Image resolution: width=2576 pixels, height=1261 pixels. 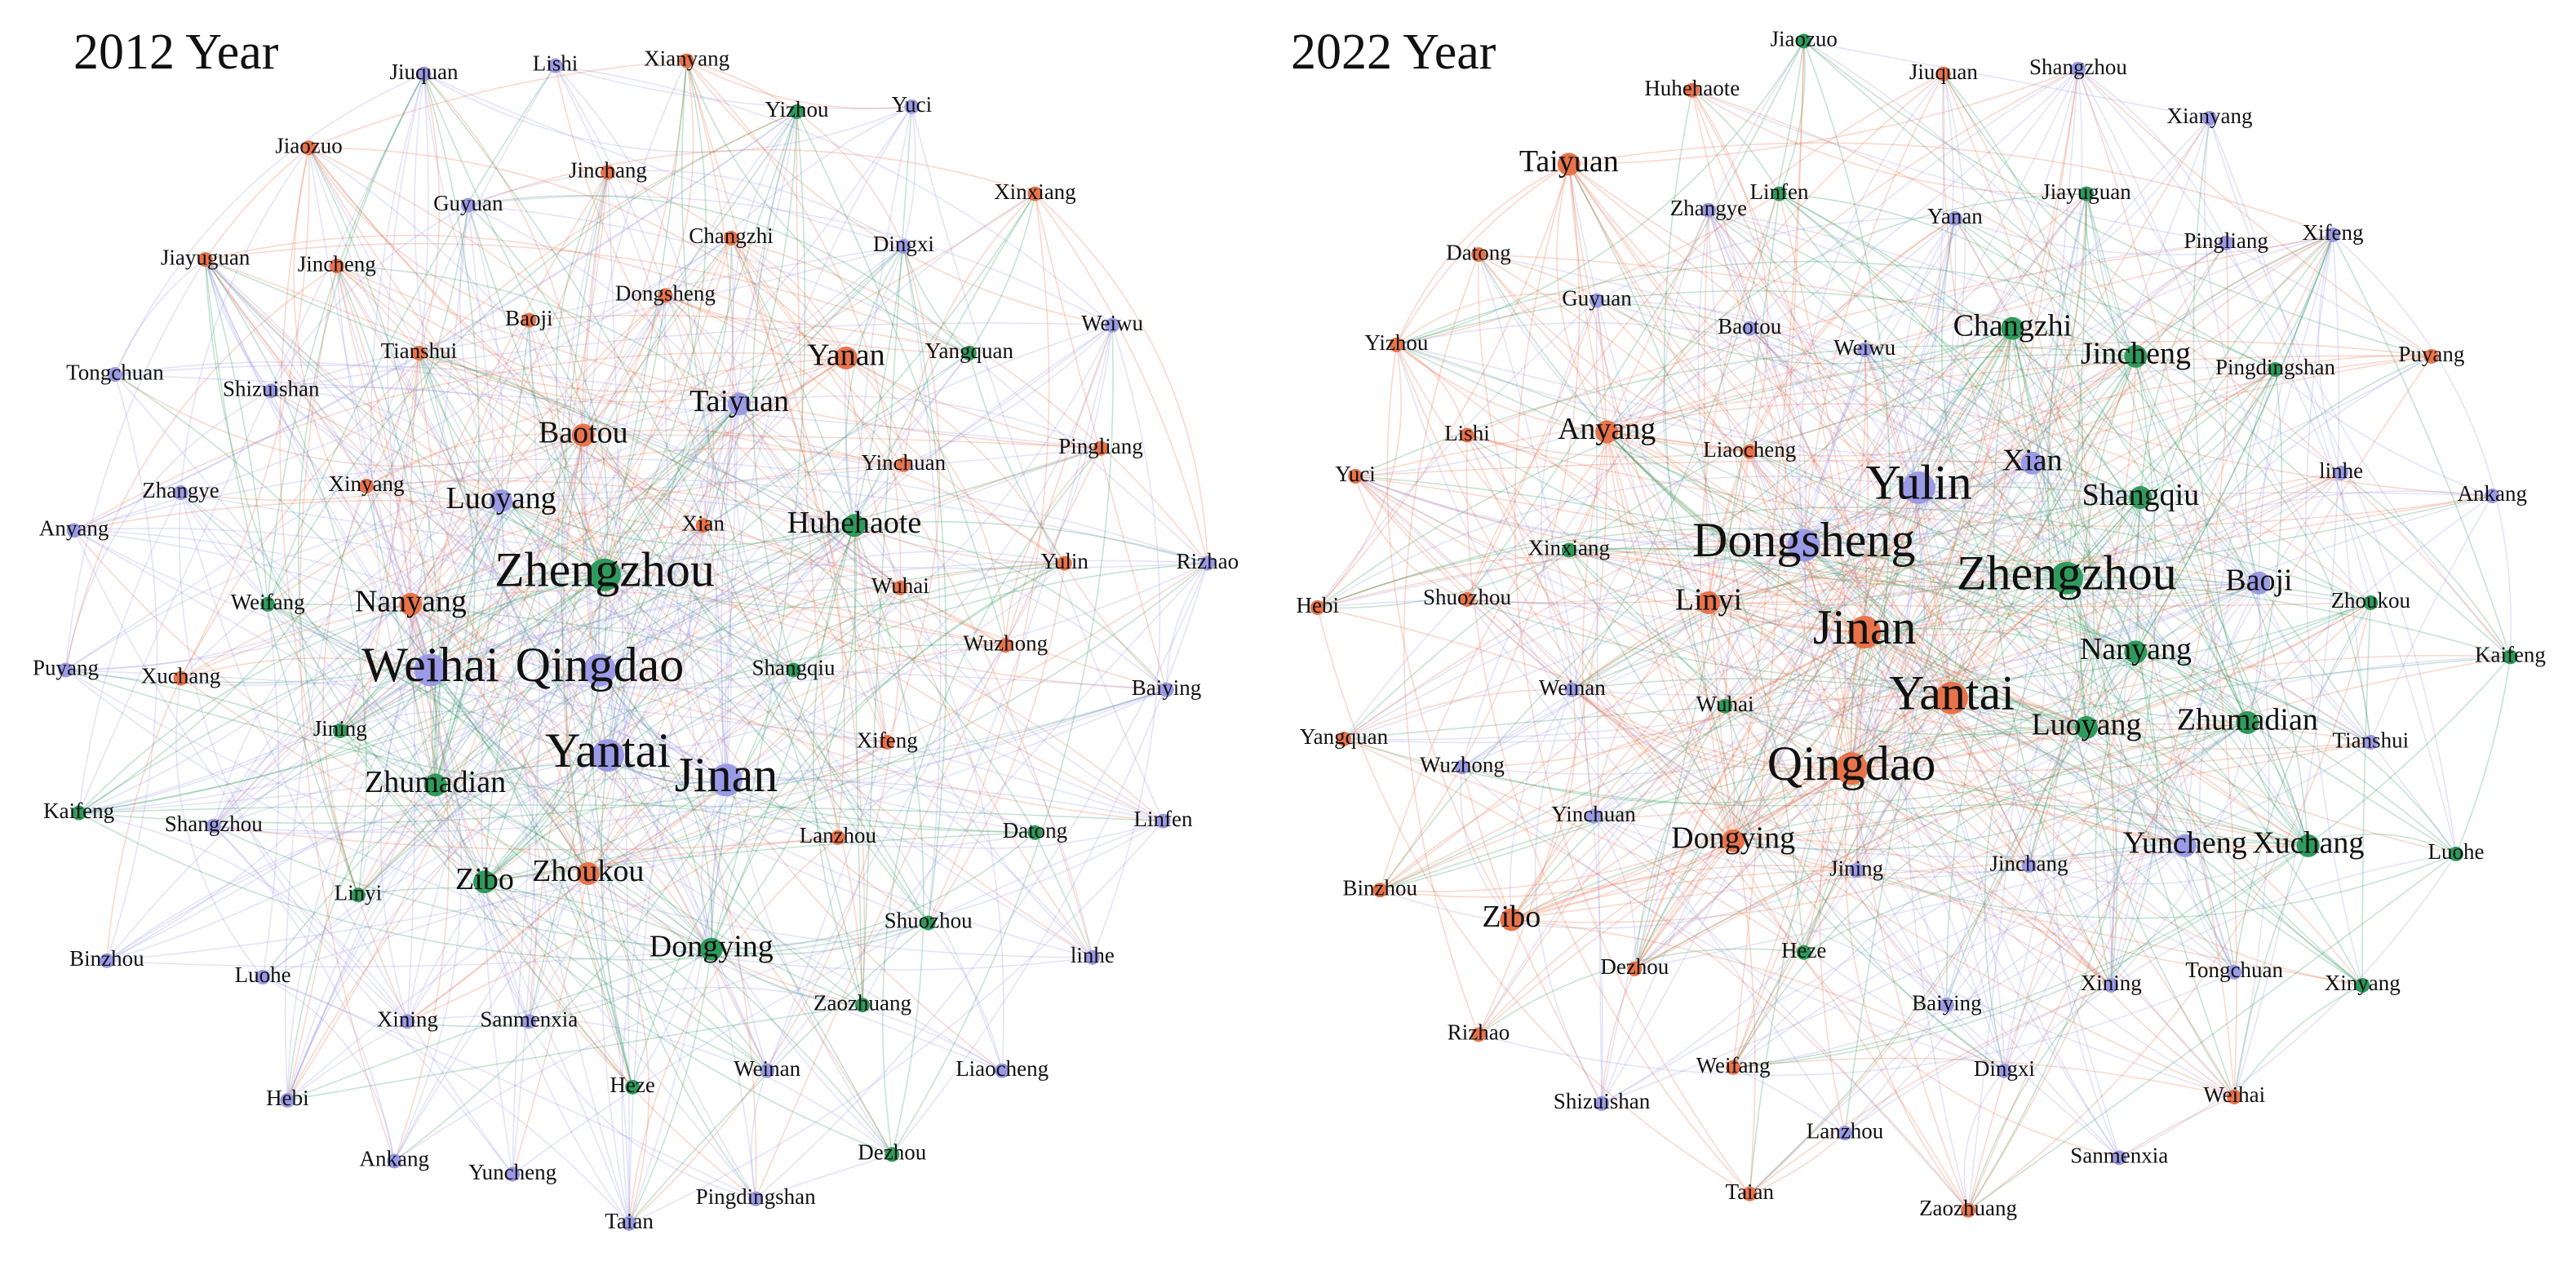 I want to click on node-label: Zhoukou, so click(x=588, y=871).